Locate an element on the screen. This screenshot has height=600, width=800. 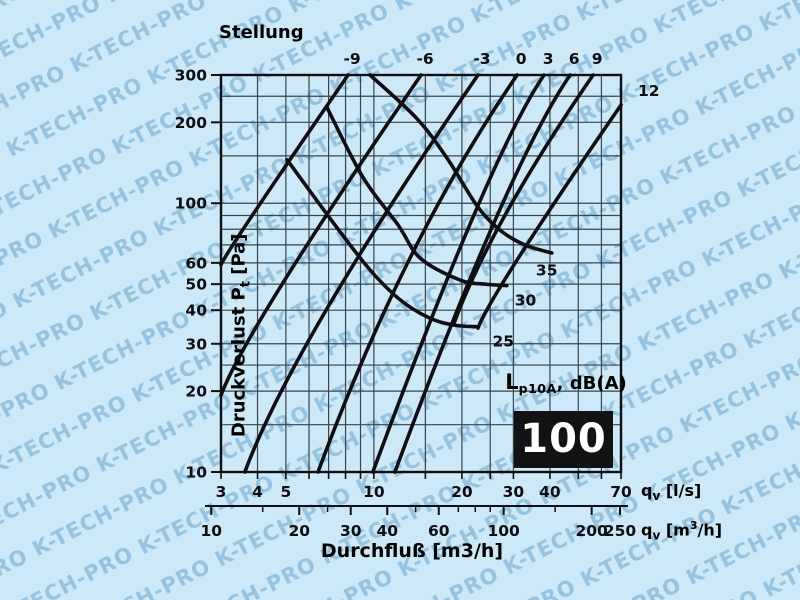
y-axis-title-unit: [Pa] is located at coordinates (239, 257).